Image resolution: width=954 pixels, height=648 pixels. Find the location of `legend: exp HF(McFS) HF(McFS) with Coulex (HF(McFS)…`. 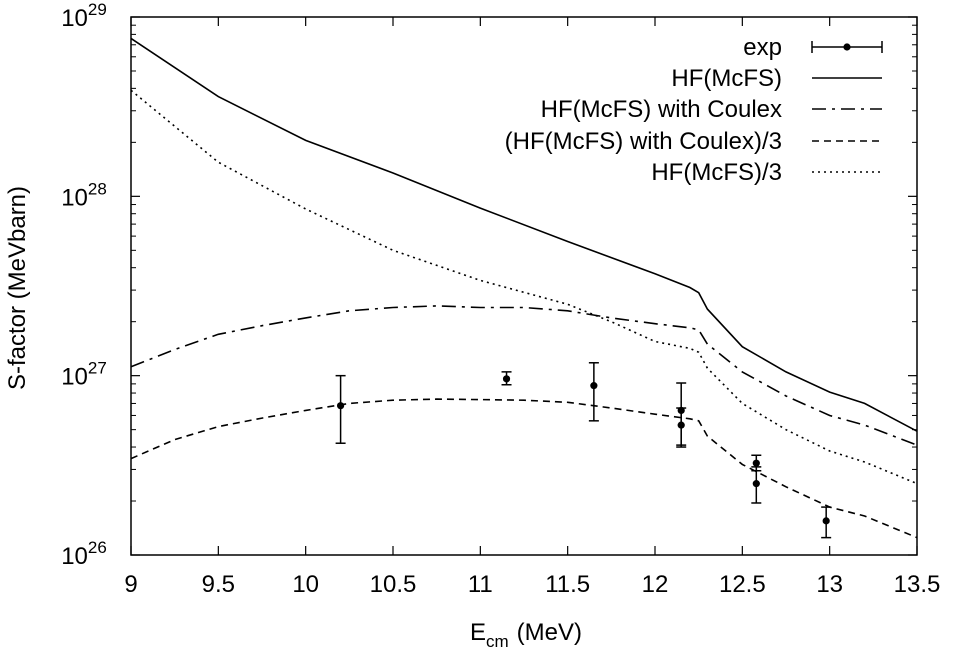

legend: exp HF(McFS) HF(McFS) with Coulex (HF(McFS)… is located at coordinates (694, 110).